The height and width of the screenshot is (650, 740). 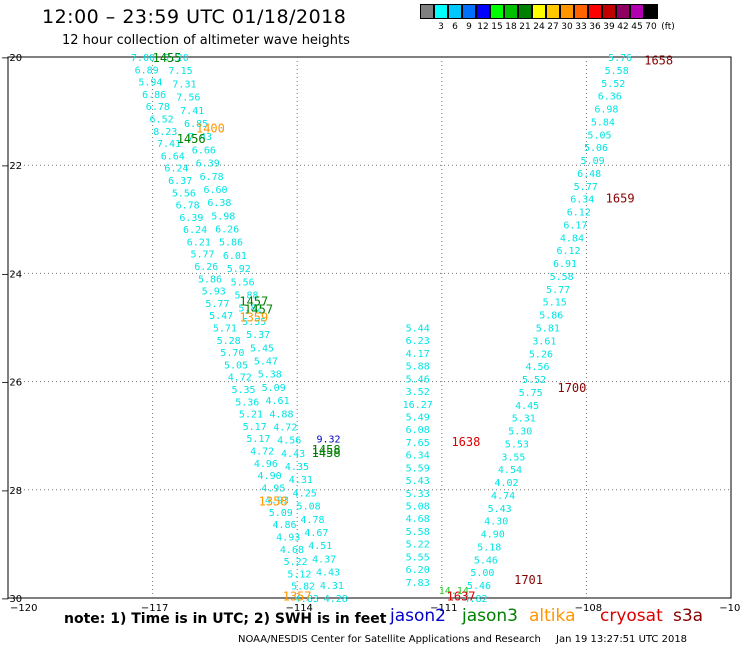 I want to click on satellite-jason3: jason3, so click(x=490, y=616).